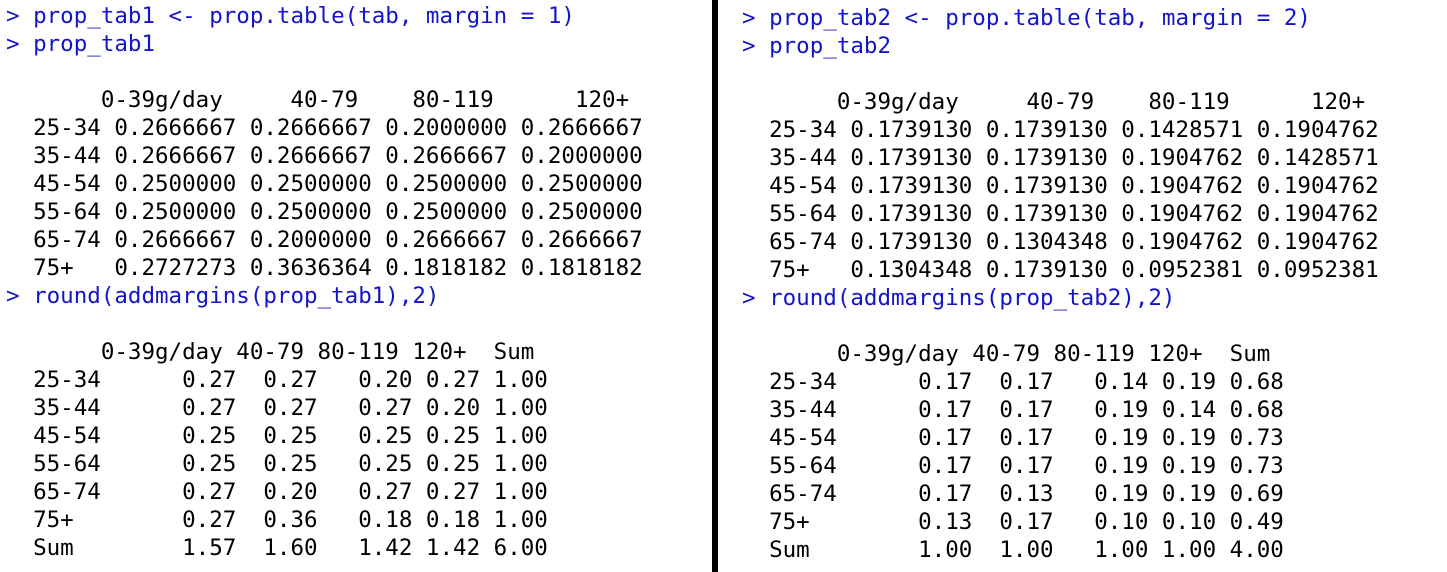 This screenshot has width=1447, height=572. Describe the element at coordinates (1013, 466) in the screenshot. I see `console-output-line: 55-64 0.17 0.17 0.19 0.19 0.73` at that location.